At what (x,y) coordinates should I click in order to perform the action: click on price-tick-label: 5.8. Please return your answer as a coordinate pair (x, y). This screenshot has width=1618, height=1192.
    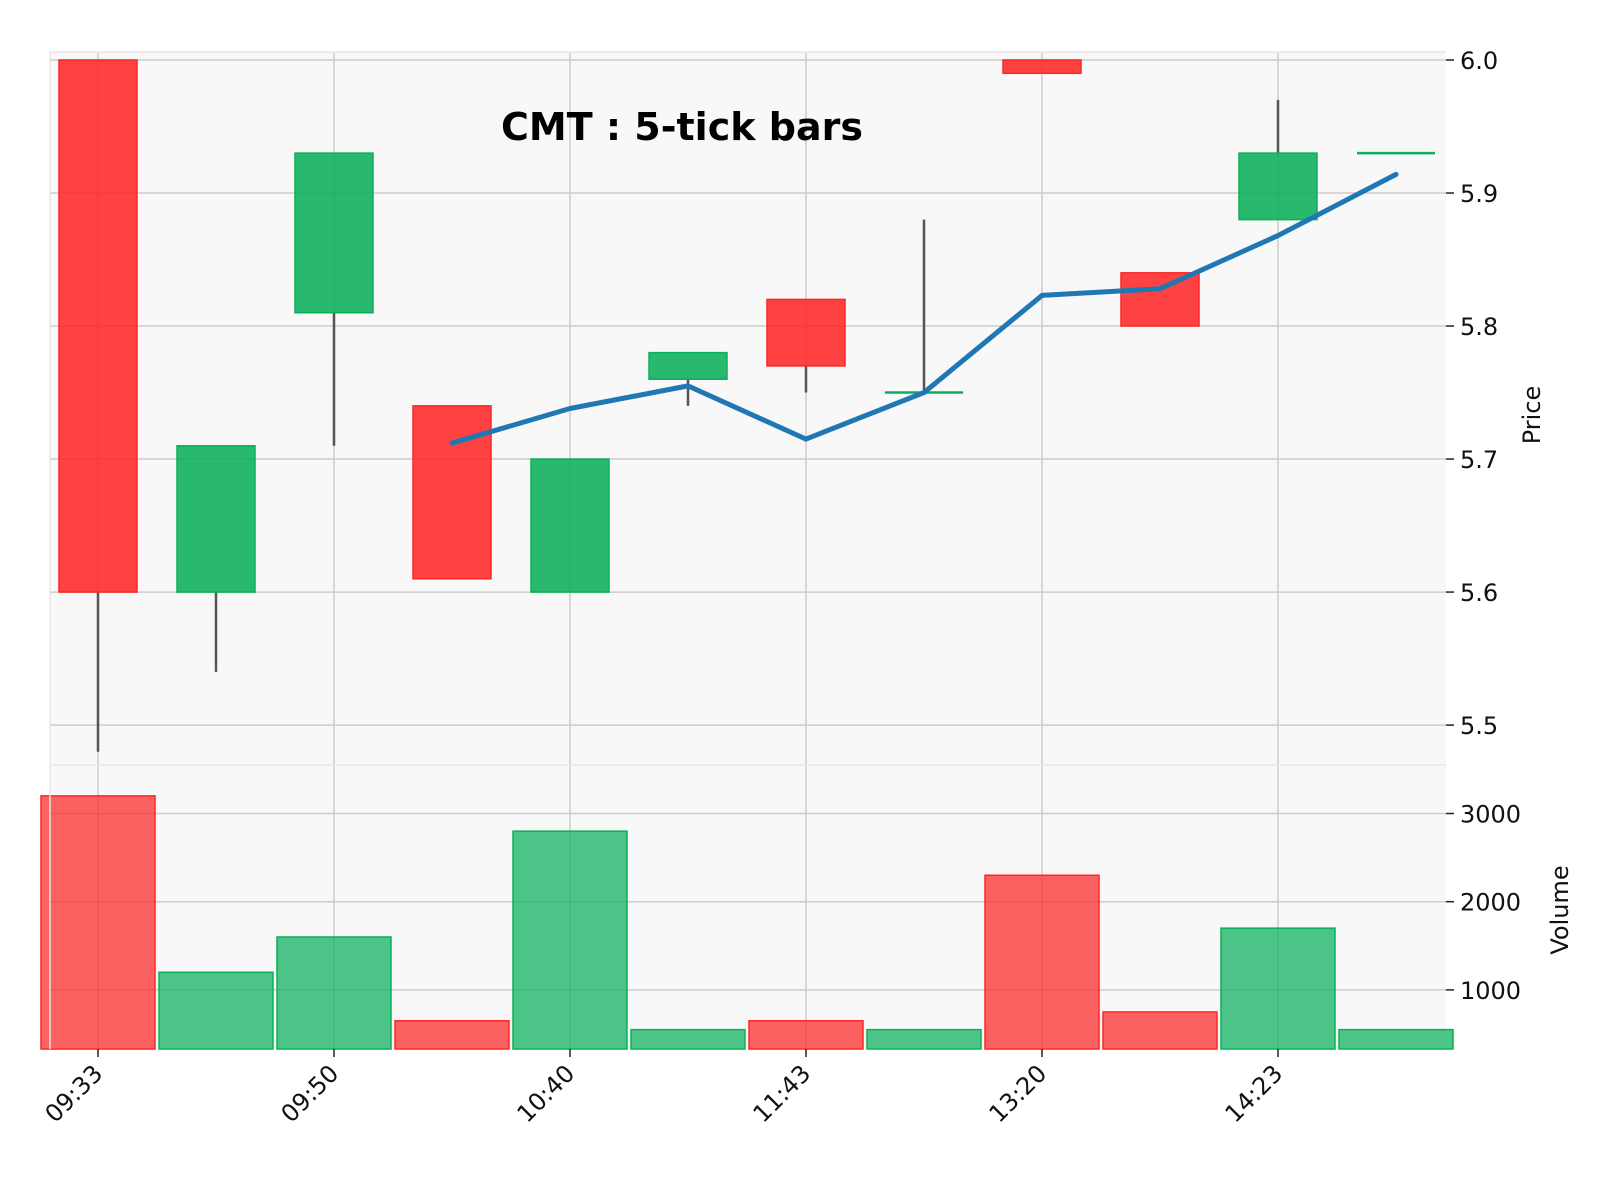
    Looking at the image, I should click on (1479, 327).